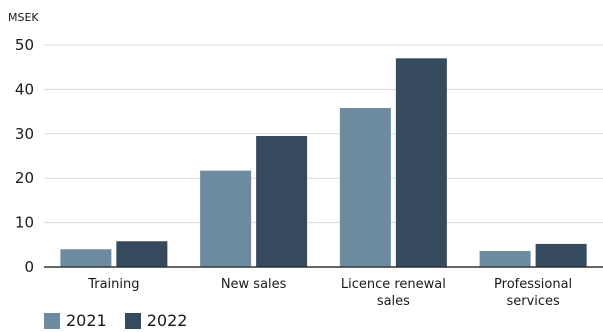 Image resolution: width=603 pixels, height=332 pixels. I want to click on legend-item-2021: 2021, so click(75, 321).